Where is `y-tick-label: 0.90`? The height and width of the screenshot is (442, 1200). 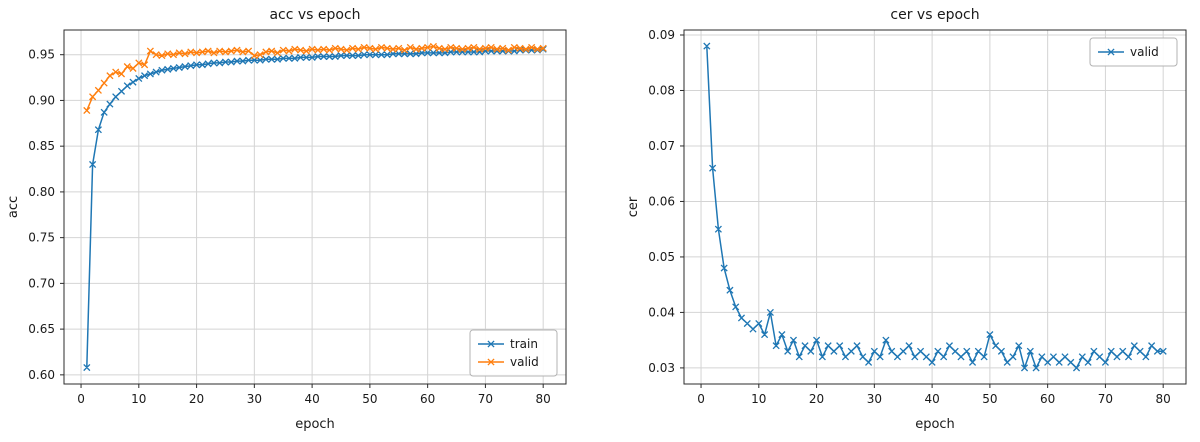 y-tick-label: 0.90 is located at coordinates (41, 100).